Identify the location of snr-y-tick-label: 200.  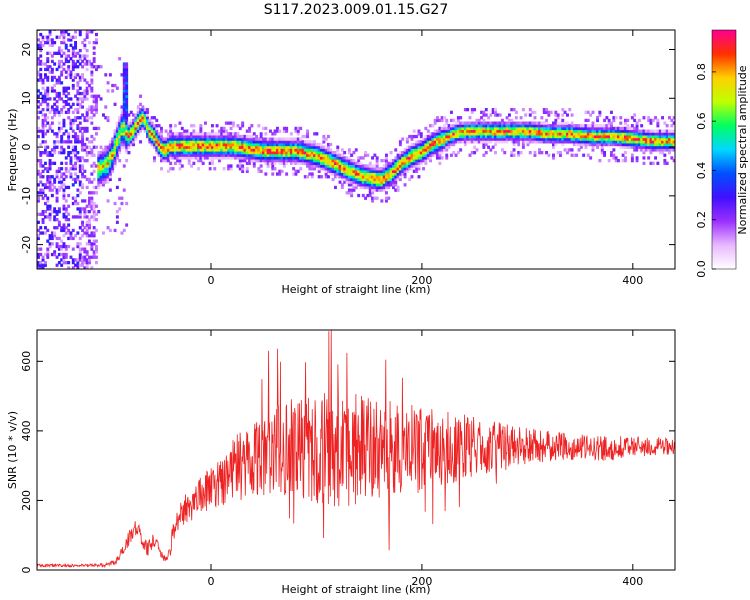
(26, 500).